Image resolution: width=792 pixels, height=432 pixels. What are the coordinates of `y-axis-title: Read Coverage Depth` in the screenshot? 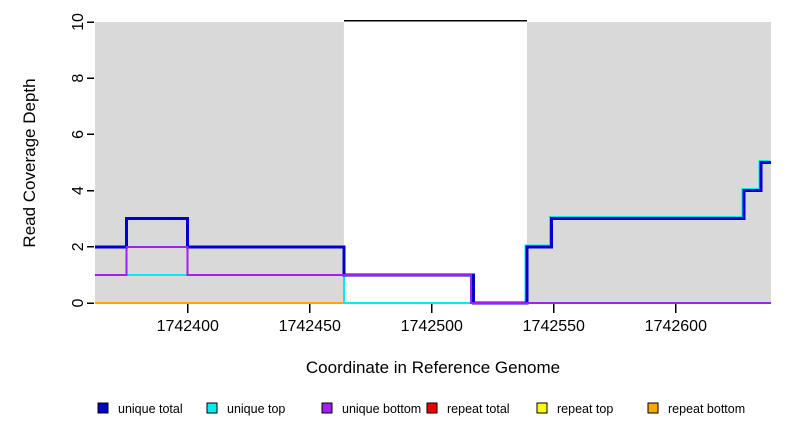 It's located at (29, 163).